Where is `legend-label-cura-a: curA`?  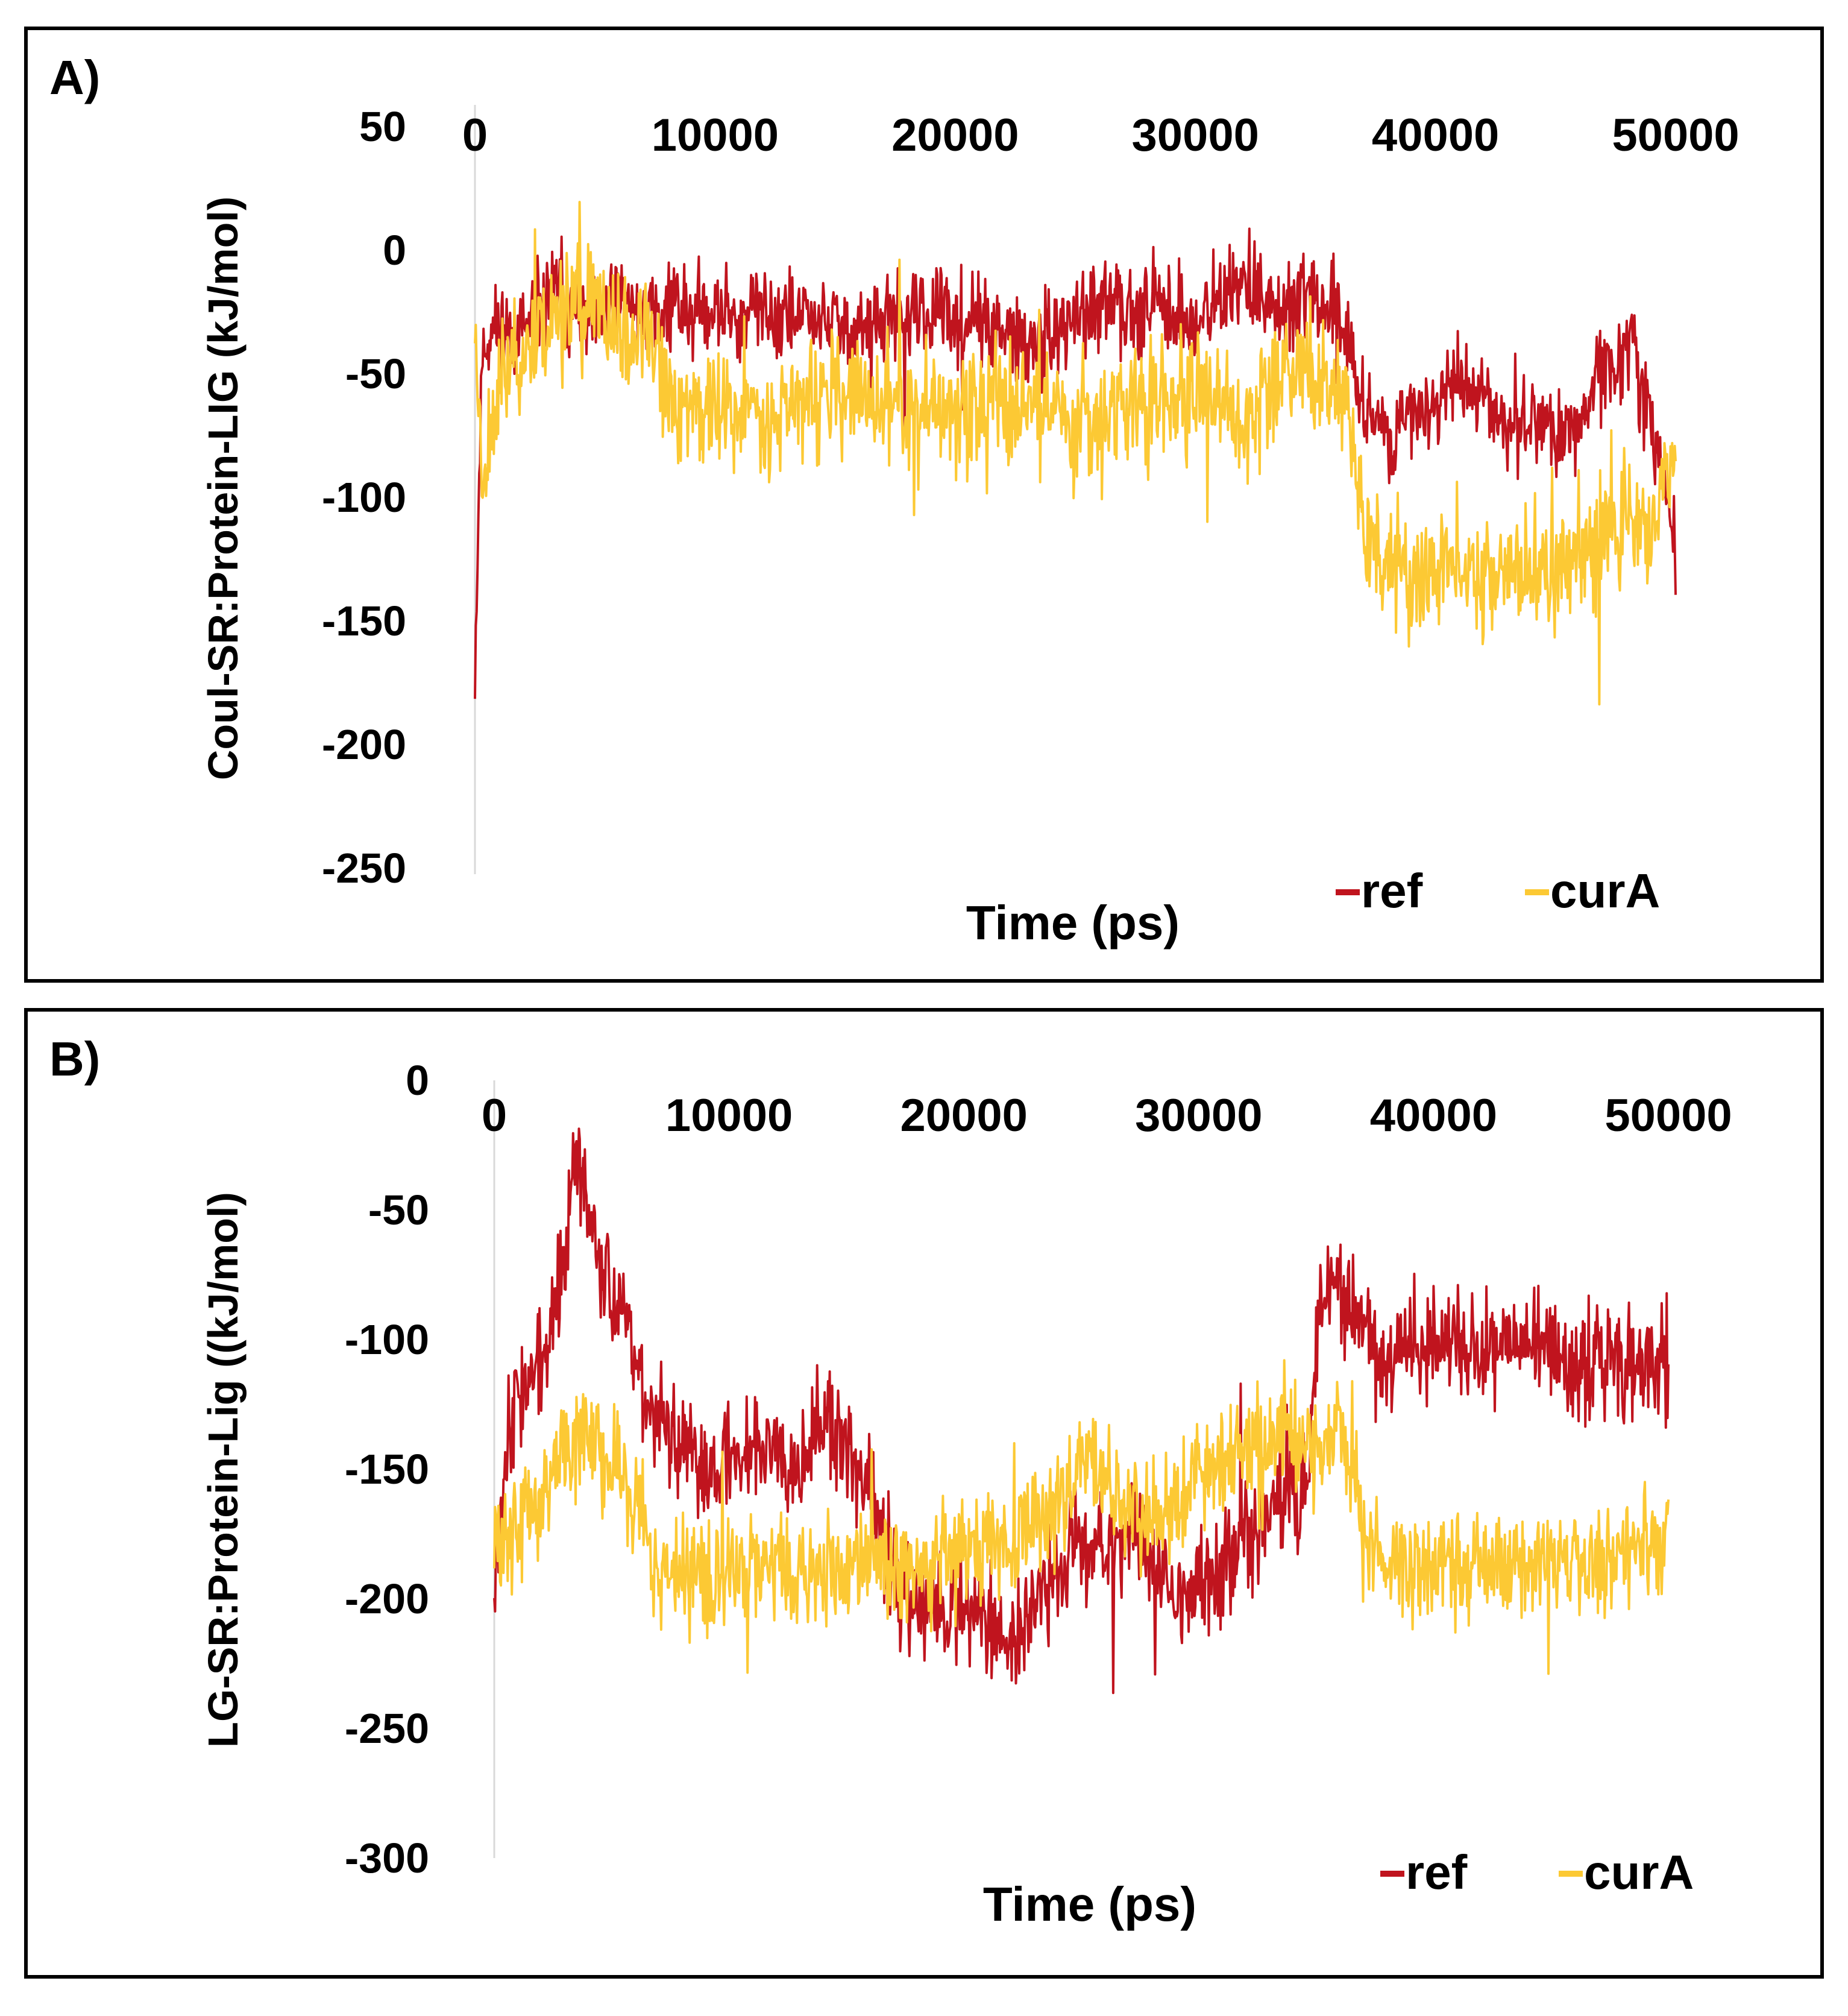
legend-label-cura-a: curA is located at coordinates (1605, 891).